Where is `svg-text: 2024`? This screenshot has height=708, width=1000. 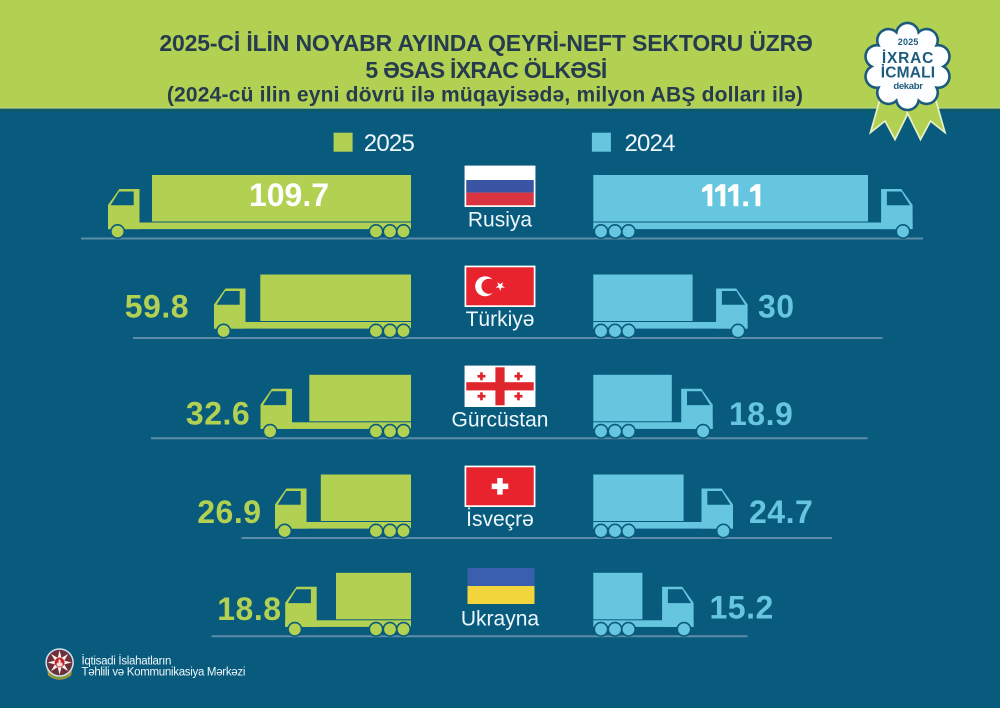
svg-text: 2024 is located at coordinates (650, 143).